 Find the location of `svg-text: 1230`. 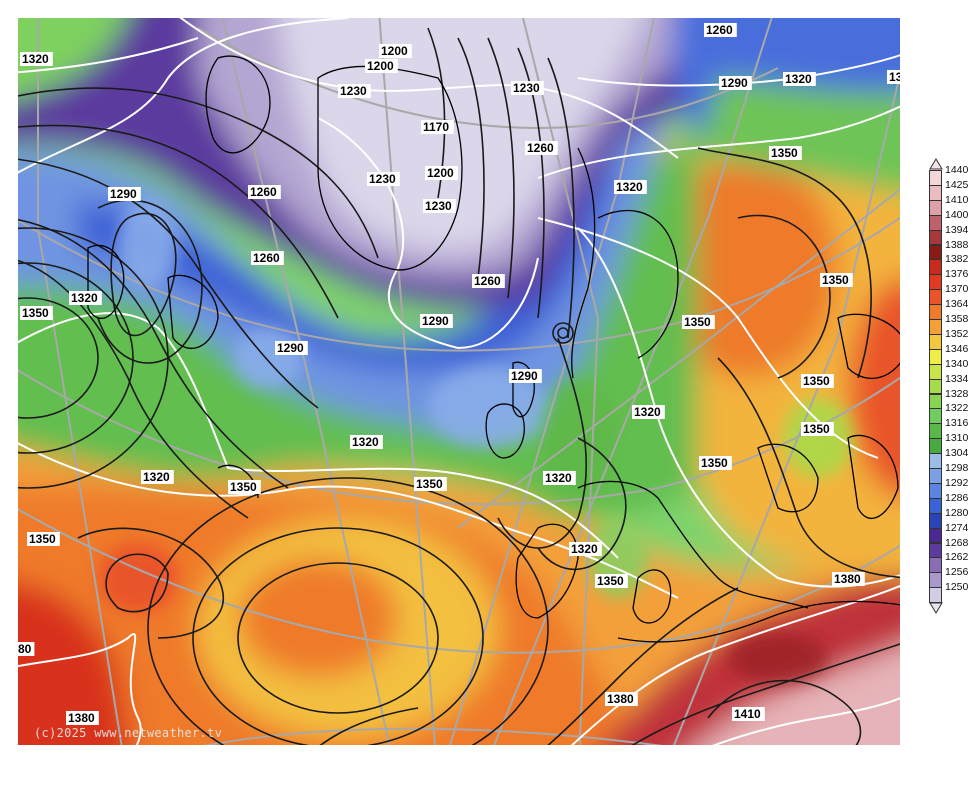

svg-text: 1230 is located at coordinates (353, 91).